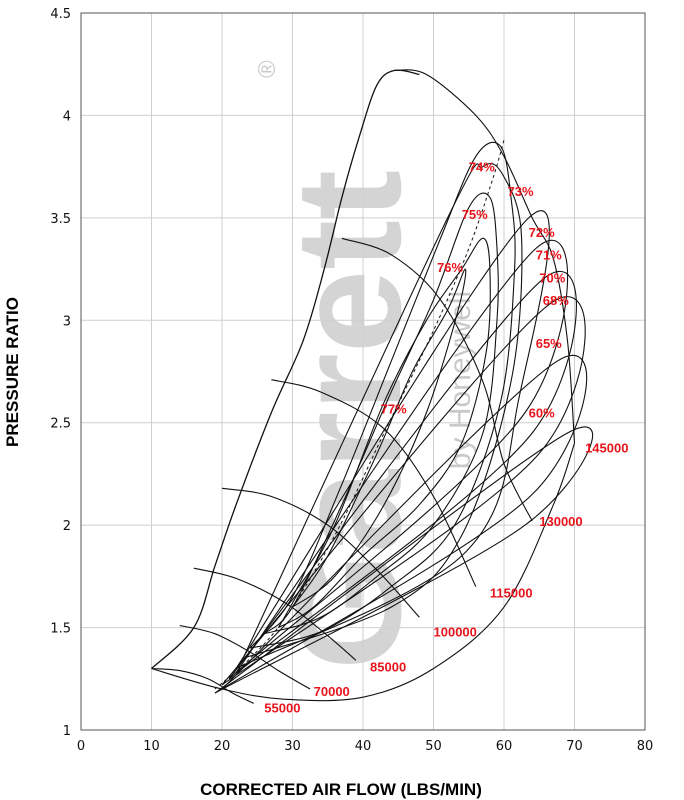 The width and height of the screenshot is (684, 800). Describe the element at coordinates (549, 255) in the screenshot. I see `efficiency-label-71pct: 71%` at that location.